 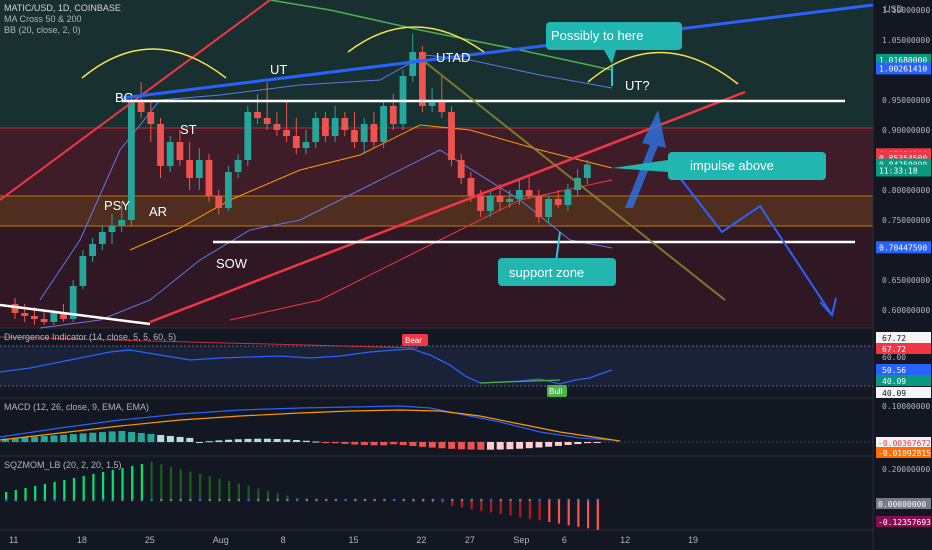 I want to click on svg-text: -0.00367672, so click(x=904, y=443).